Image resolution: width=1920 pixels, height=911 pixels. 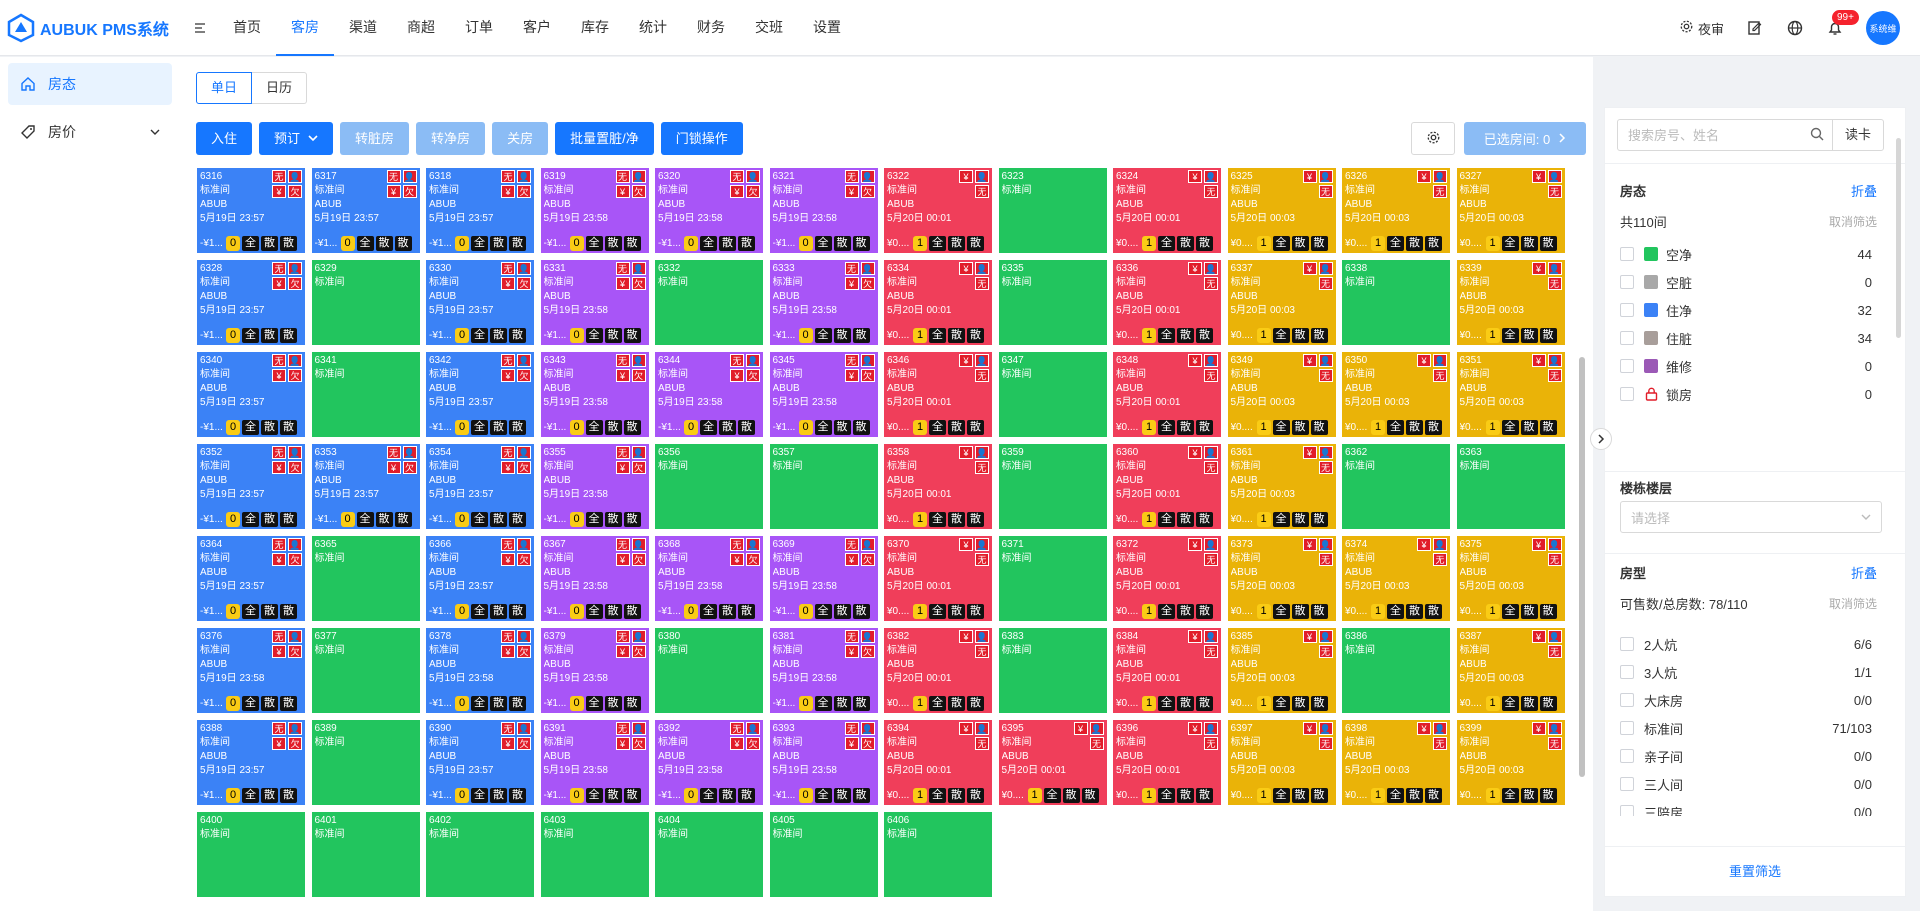 I want to click on room-card: 6389 标准间, so click(x=365, y=762).